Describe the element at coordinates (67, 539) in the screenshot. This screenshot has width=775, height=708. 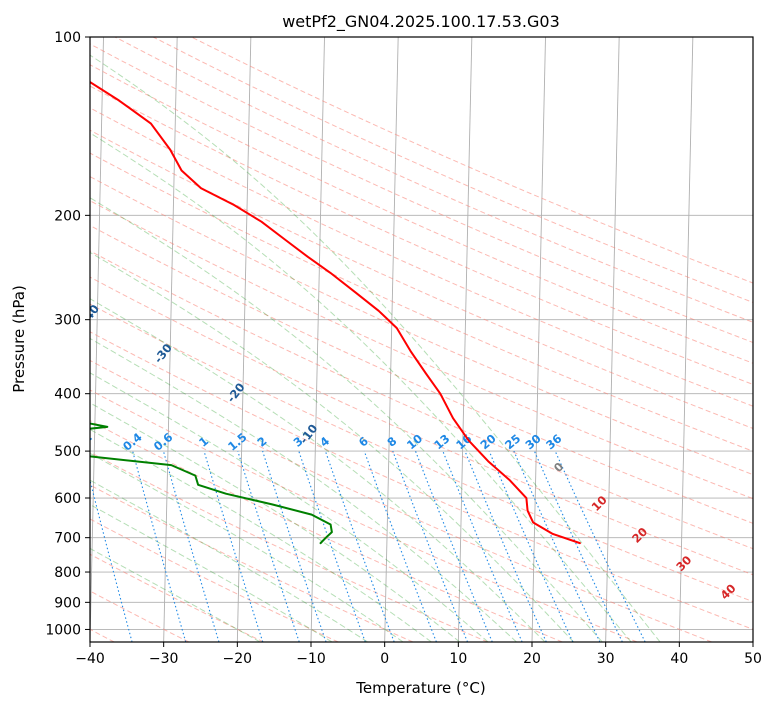
I see `y-tick-label: 700` at that location.